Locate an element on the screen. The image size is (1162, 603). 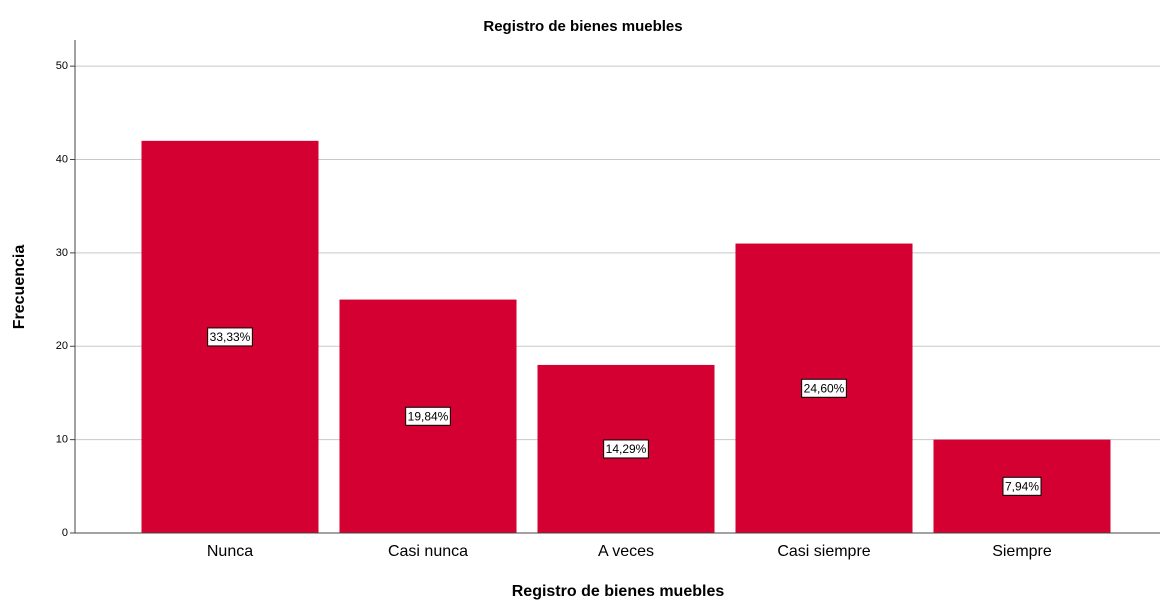
percent-label: 33,33% is located at coordinates (230, 337).